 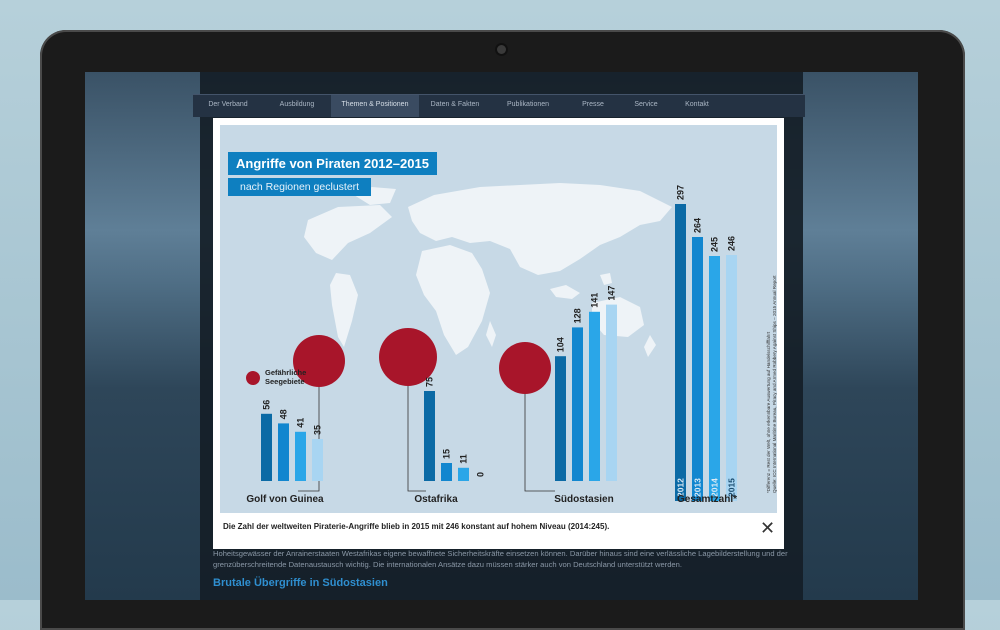 I want to click on legend-label-line1: Gefährliche, so click(x=285, y=372).